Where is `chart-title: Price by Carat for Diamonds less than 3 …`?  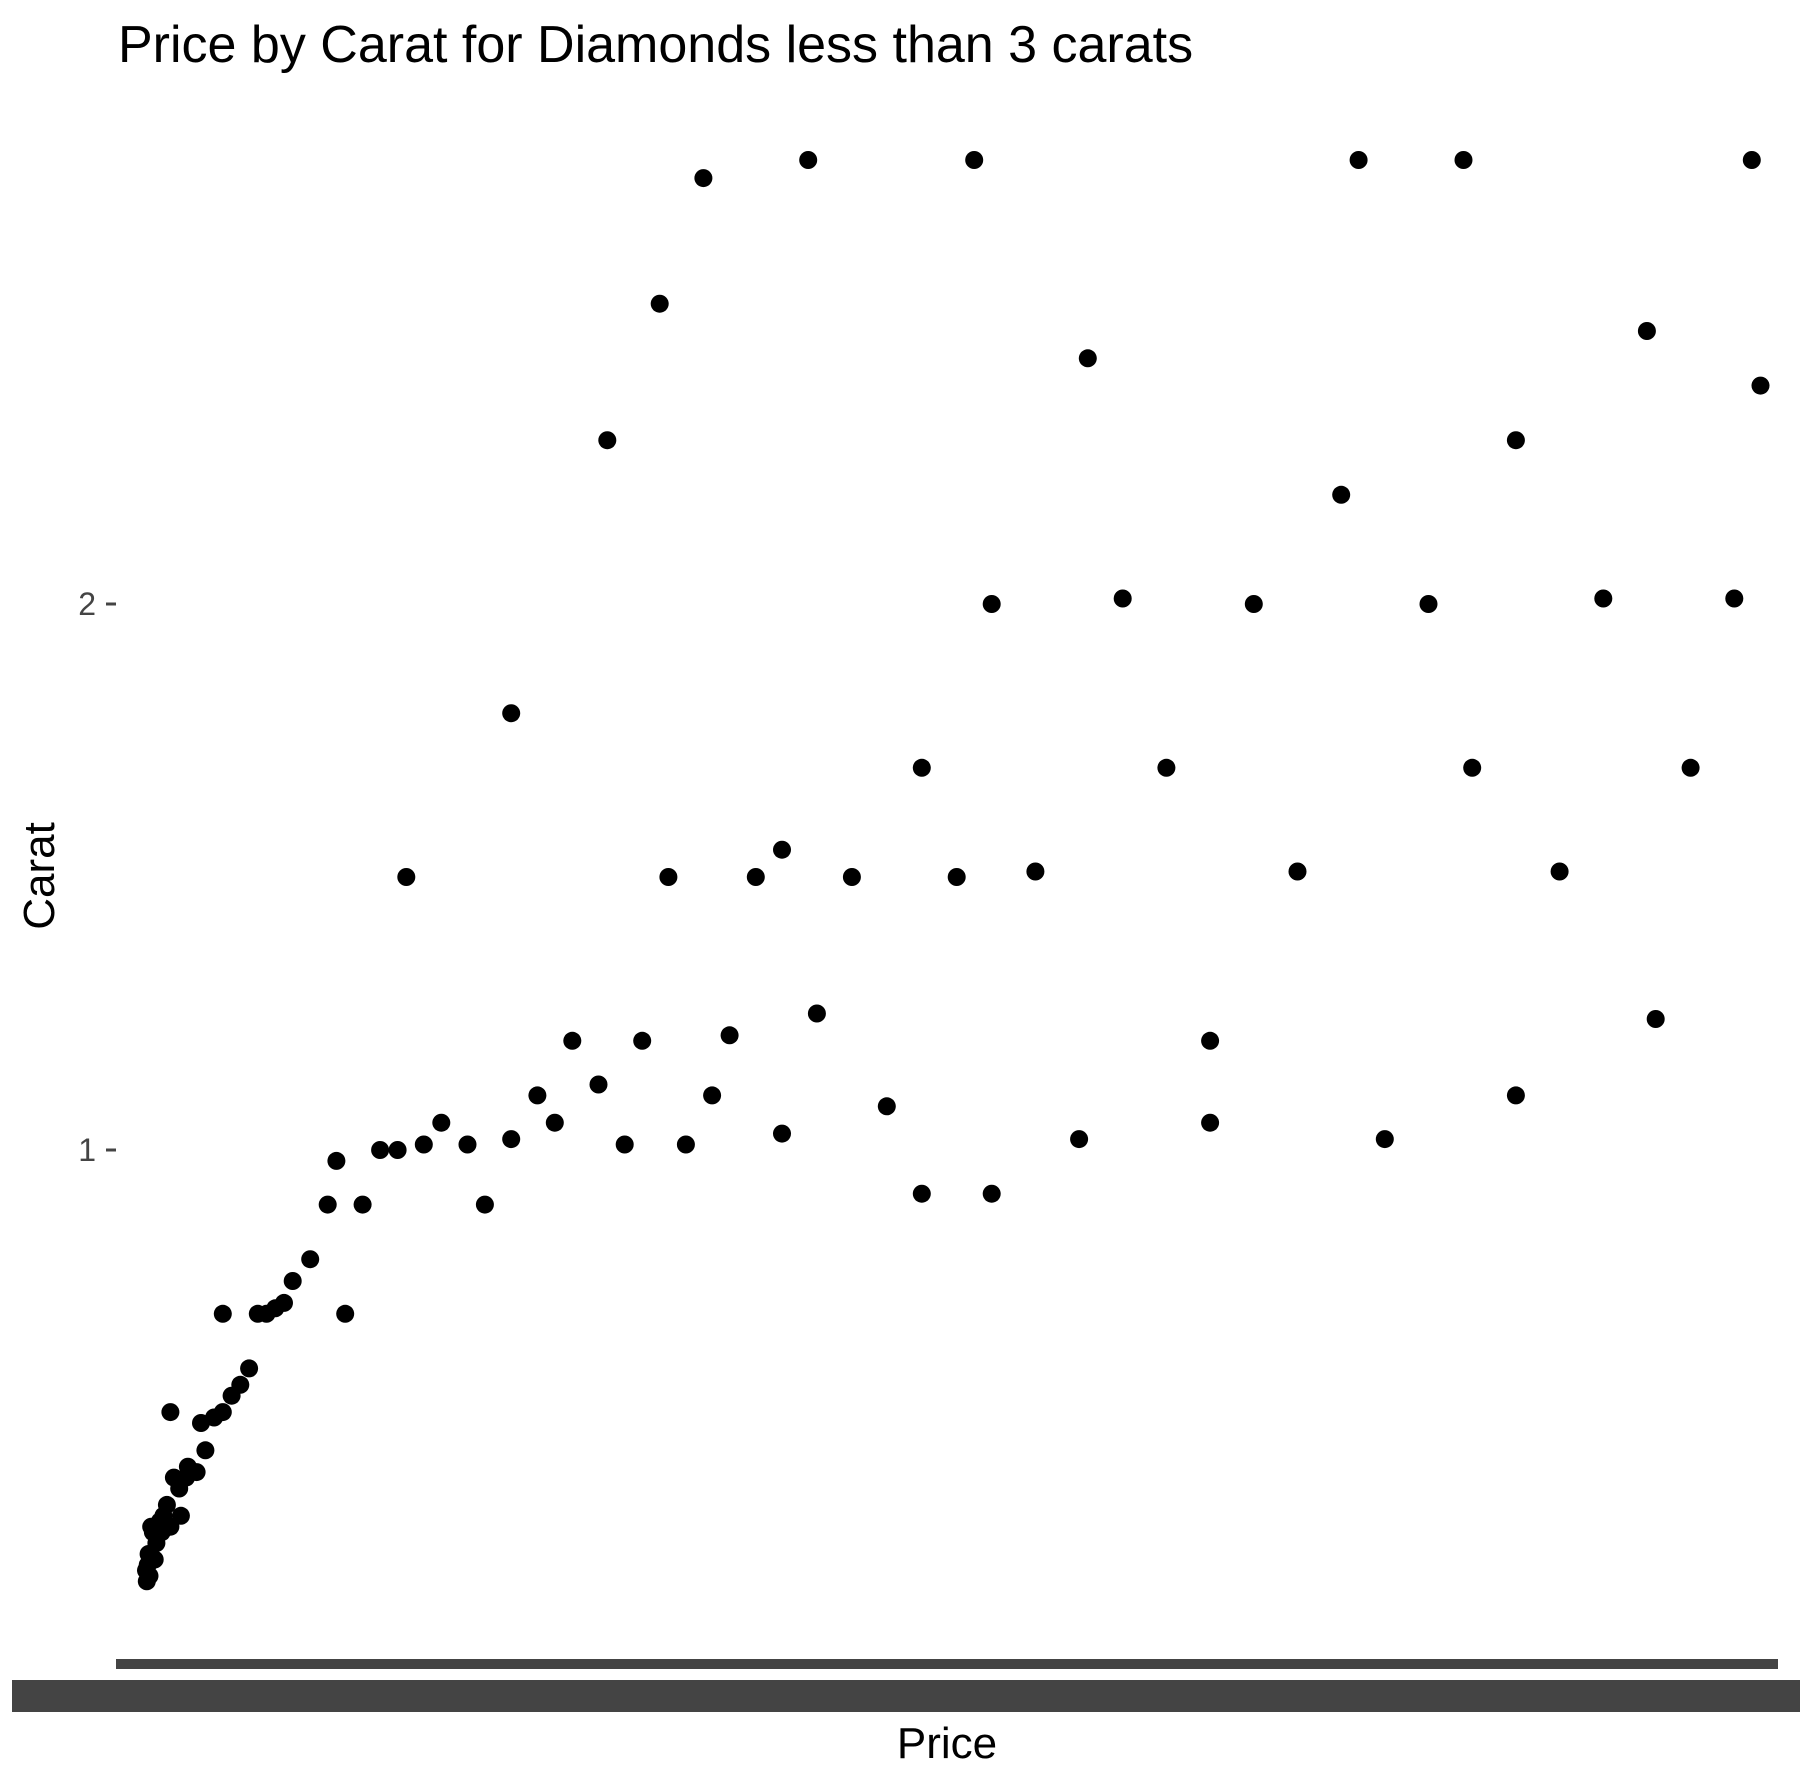 chart-title: Price by Carat for Diamonds less than 3 … is located at coordinates (655, 45).